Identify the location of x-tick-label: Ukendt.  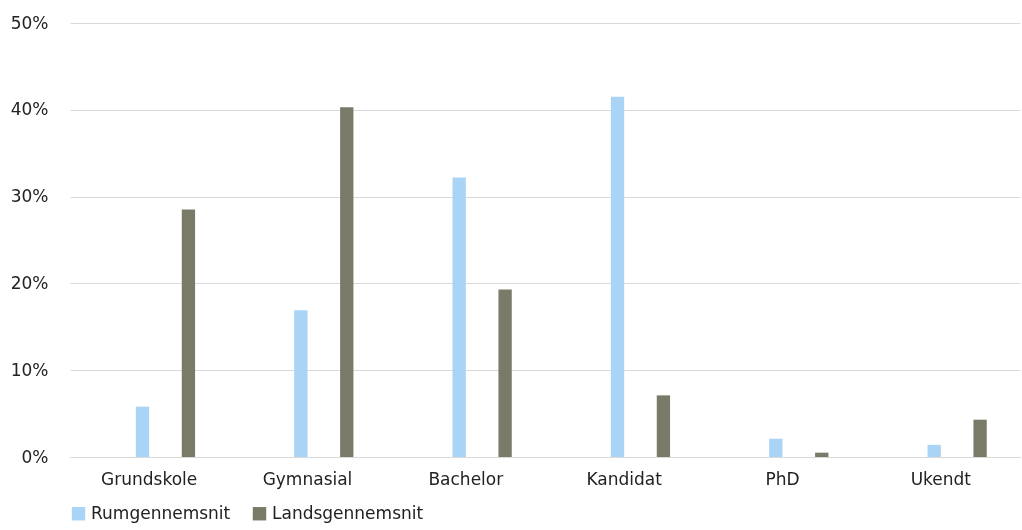
(941, 478).